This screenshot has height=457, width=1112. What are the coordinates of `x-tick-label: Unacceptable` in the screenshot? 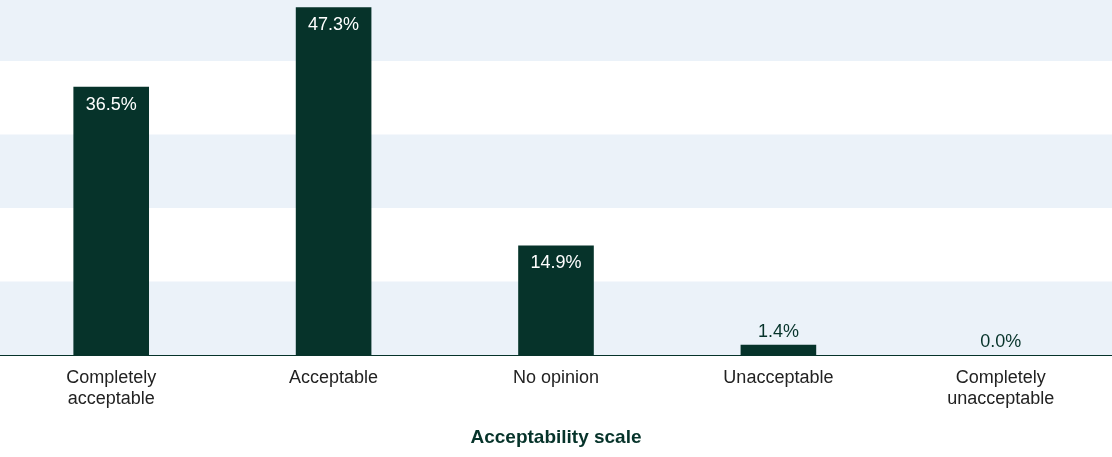 It's located at (778, 376).